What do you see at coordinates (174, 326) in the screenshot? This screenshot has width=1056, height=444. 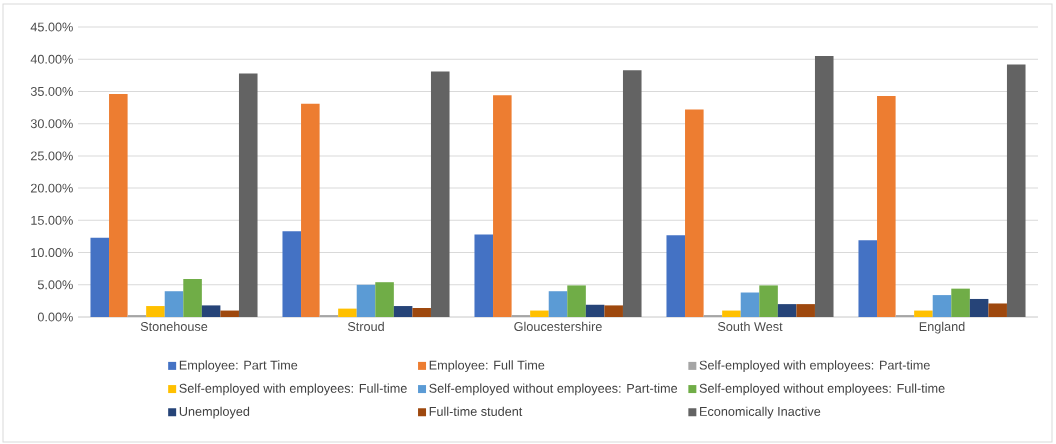 I see `x-tick-label: Stonehouse` at bounding box center [174, 326].